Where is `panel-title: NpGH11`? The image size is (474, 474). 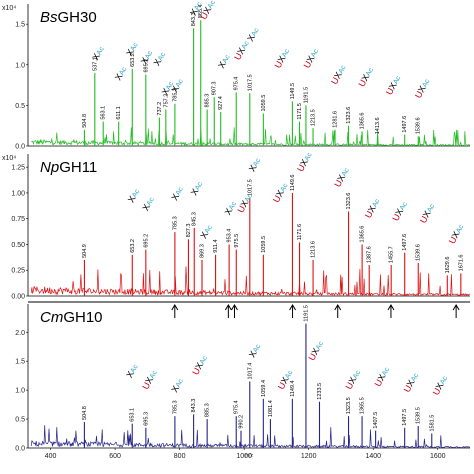
panel-title: NpGH11 is located at coordinates (68, 167).